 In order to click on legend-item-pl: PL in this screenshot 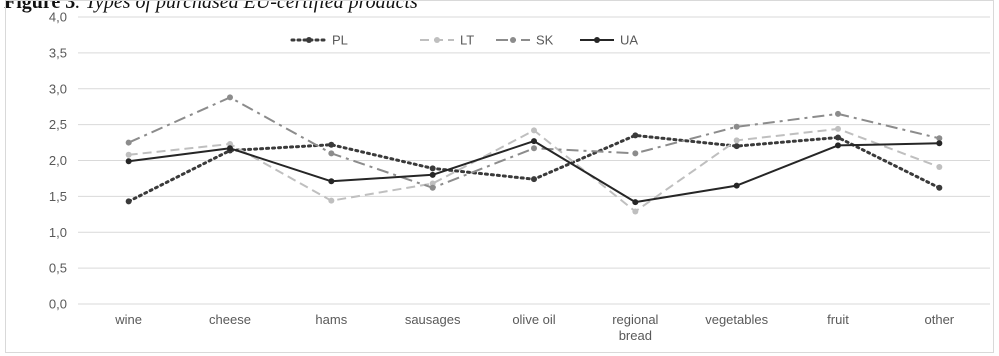, I will do `click(319, 40)`.